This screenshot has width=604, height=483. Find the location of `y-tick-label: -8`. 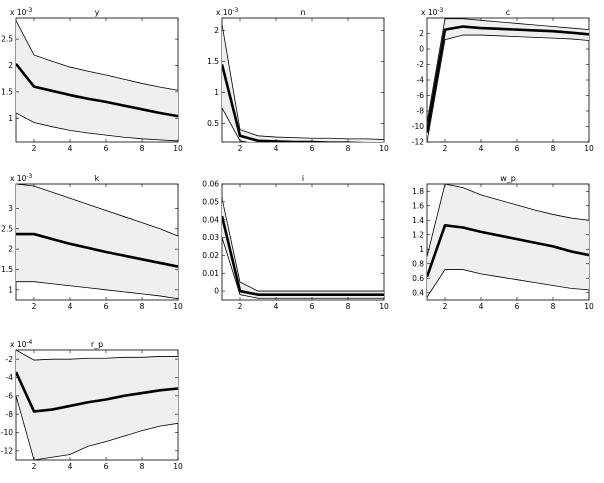

y-tick-label: -8 is located at coordinates (10, 414).